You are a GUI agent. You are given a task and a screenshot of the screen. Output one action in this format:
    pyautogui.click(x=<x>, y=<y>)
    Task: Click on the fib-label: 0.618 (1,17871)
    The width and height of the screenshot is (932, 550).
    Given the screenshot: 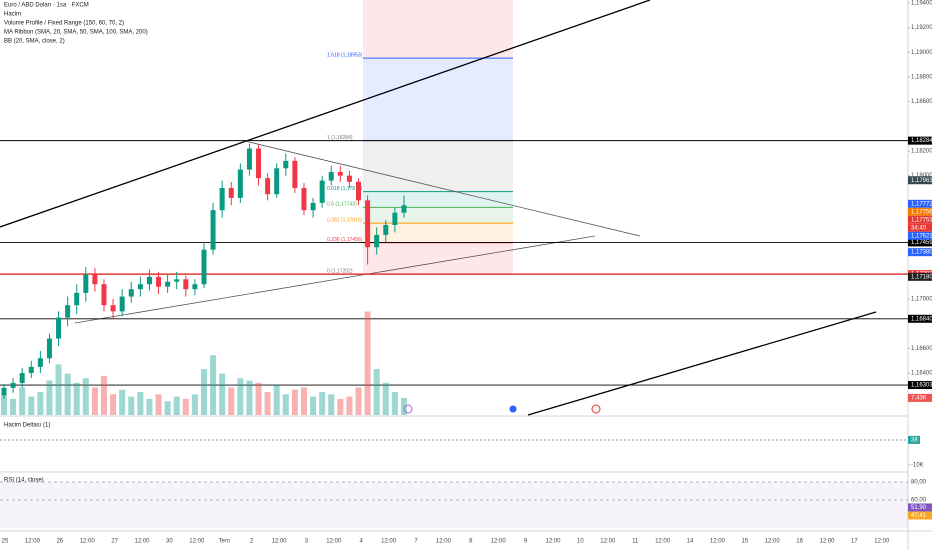 What is the action you would take?
    pyautogui.click(x=345, y=189)
    